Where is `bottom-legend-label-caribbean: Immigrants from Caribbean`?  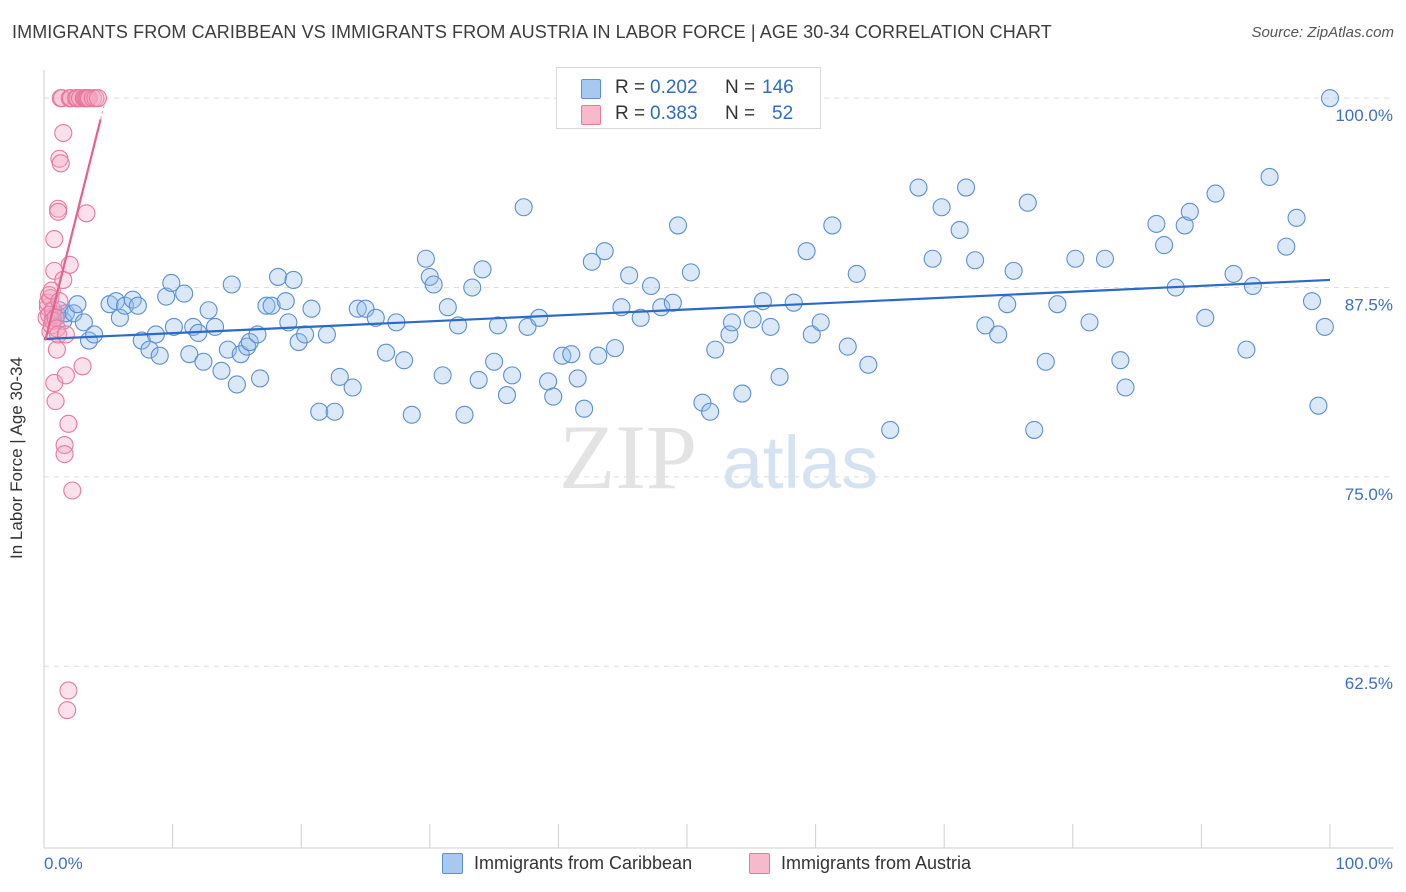 bottom-legend-label-caribbean: Immigrants from Caribbean is located at coordinates (583, 863).